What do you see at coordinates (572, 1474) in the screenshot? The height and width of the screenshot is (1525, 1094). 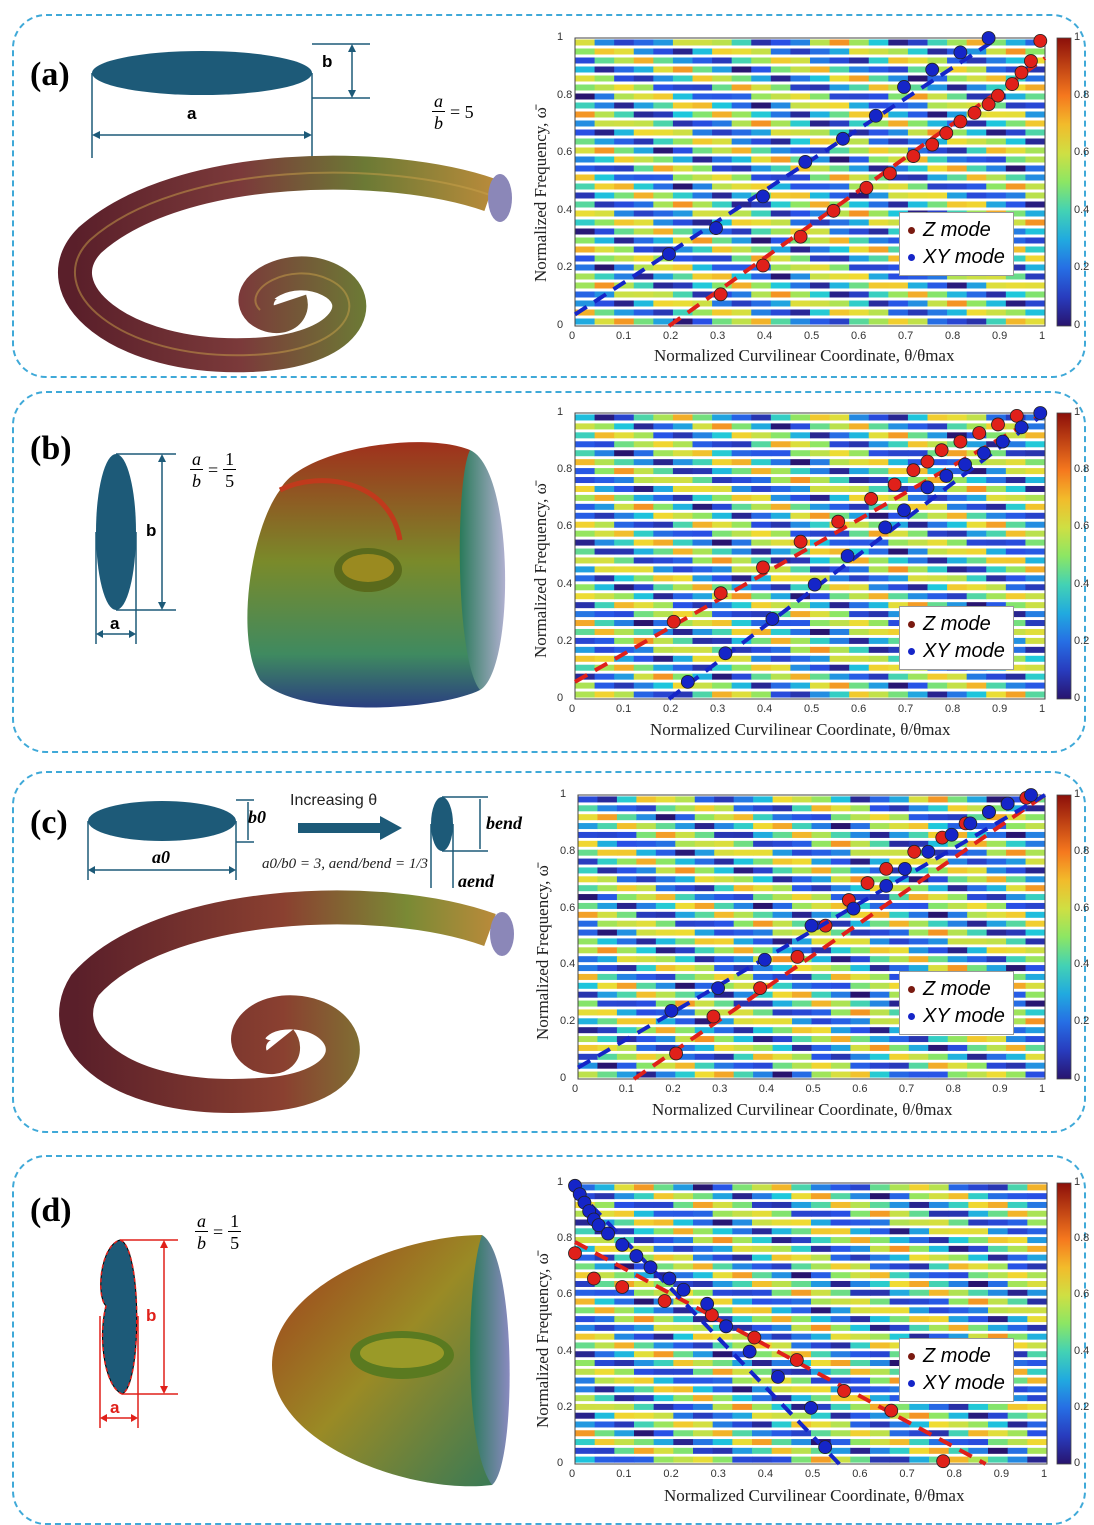 I see `x-tick-label: 0` at bounding box center [572, 1474].